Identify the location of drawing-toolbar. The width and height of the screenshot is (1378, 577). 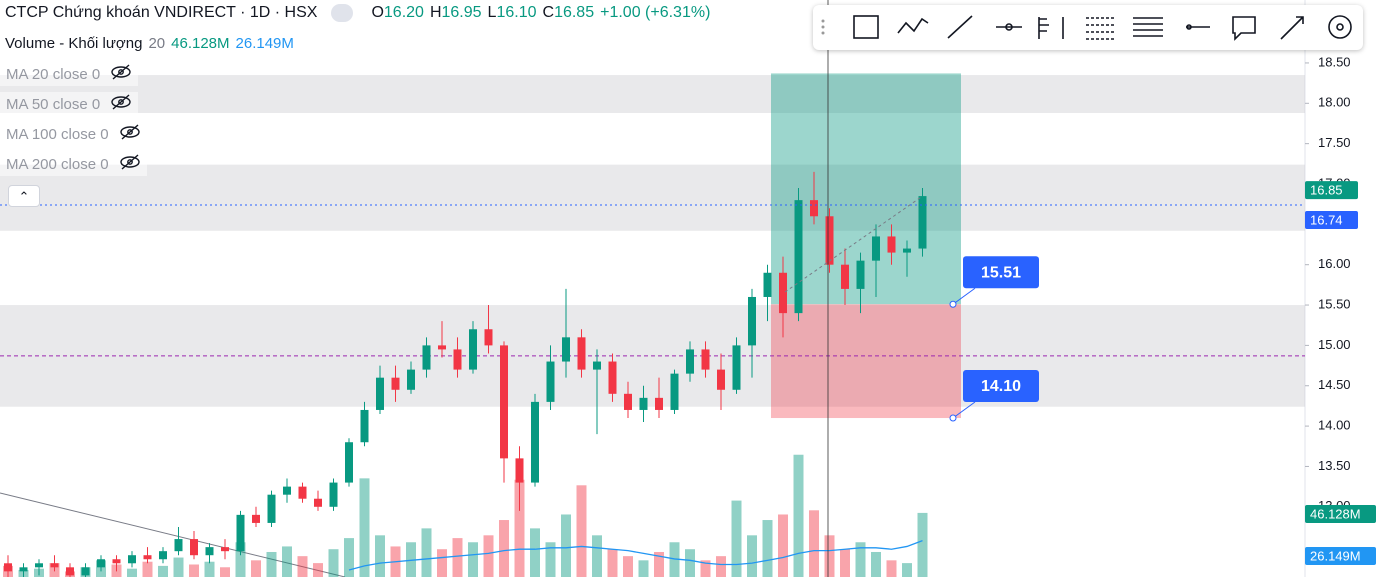
(1088, 27).